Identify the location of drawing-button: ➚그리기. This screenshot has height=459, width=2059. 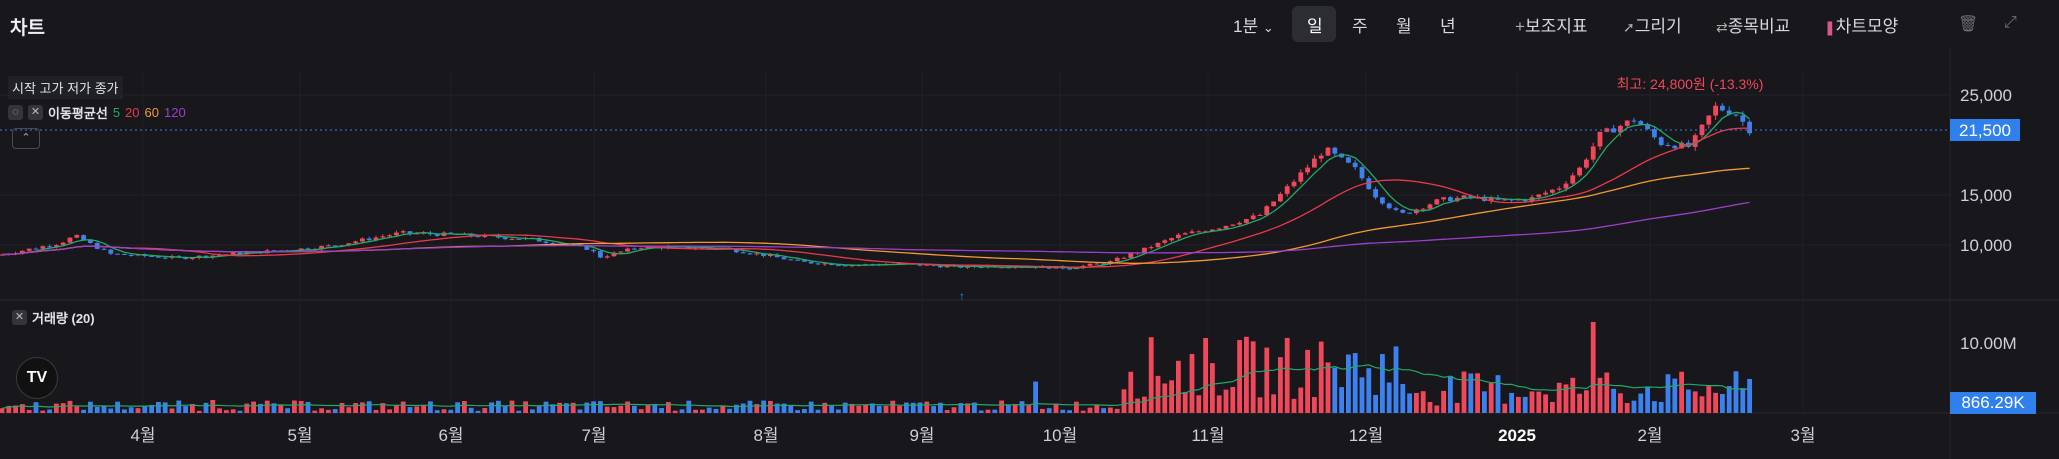
(1652, 24).